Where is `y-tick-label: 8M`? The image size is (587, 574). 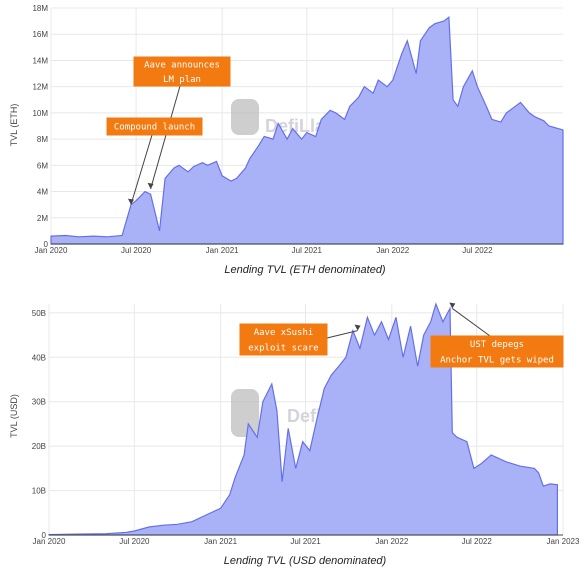 y-tick-label: 8M is located at coordinates (42, 139).